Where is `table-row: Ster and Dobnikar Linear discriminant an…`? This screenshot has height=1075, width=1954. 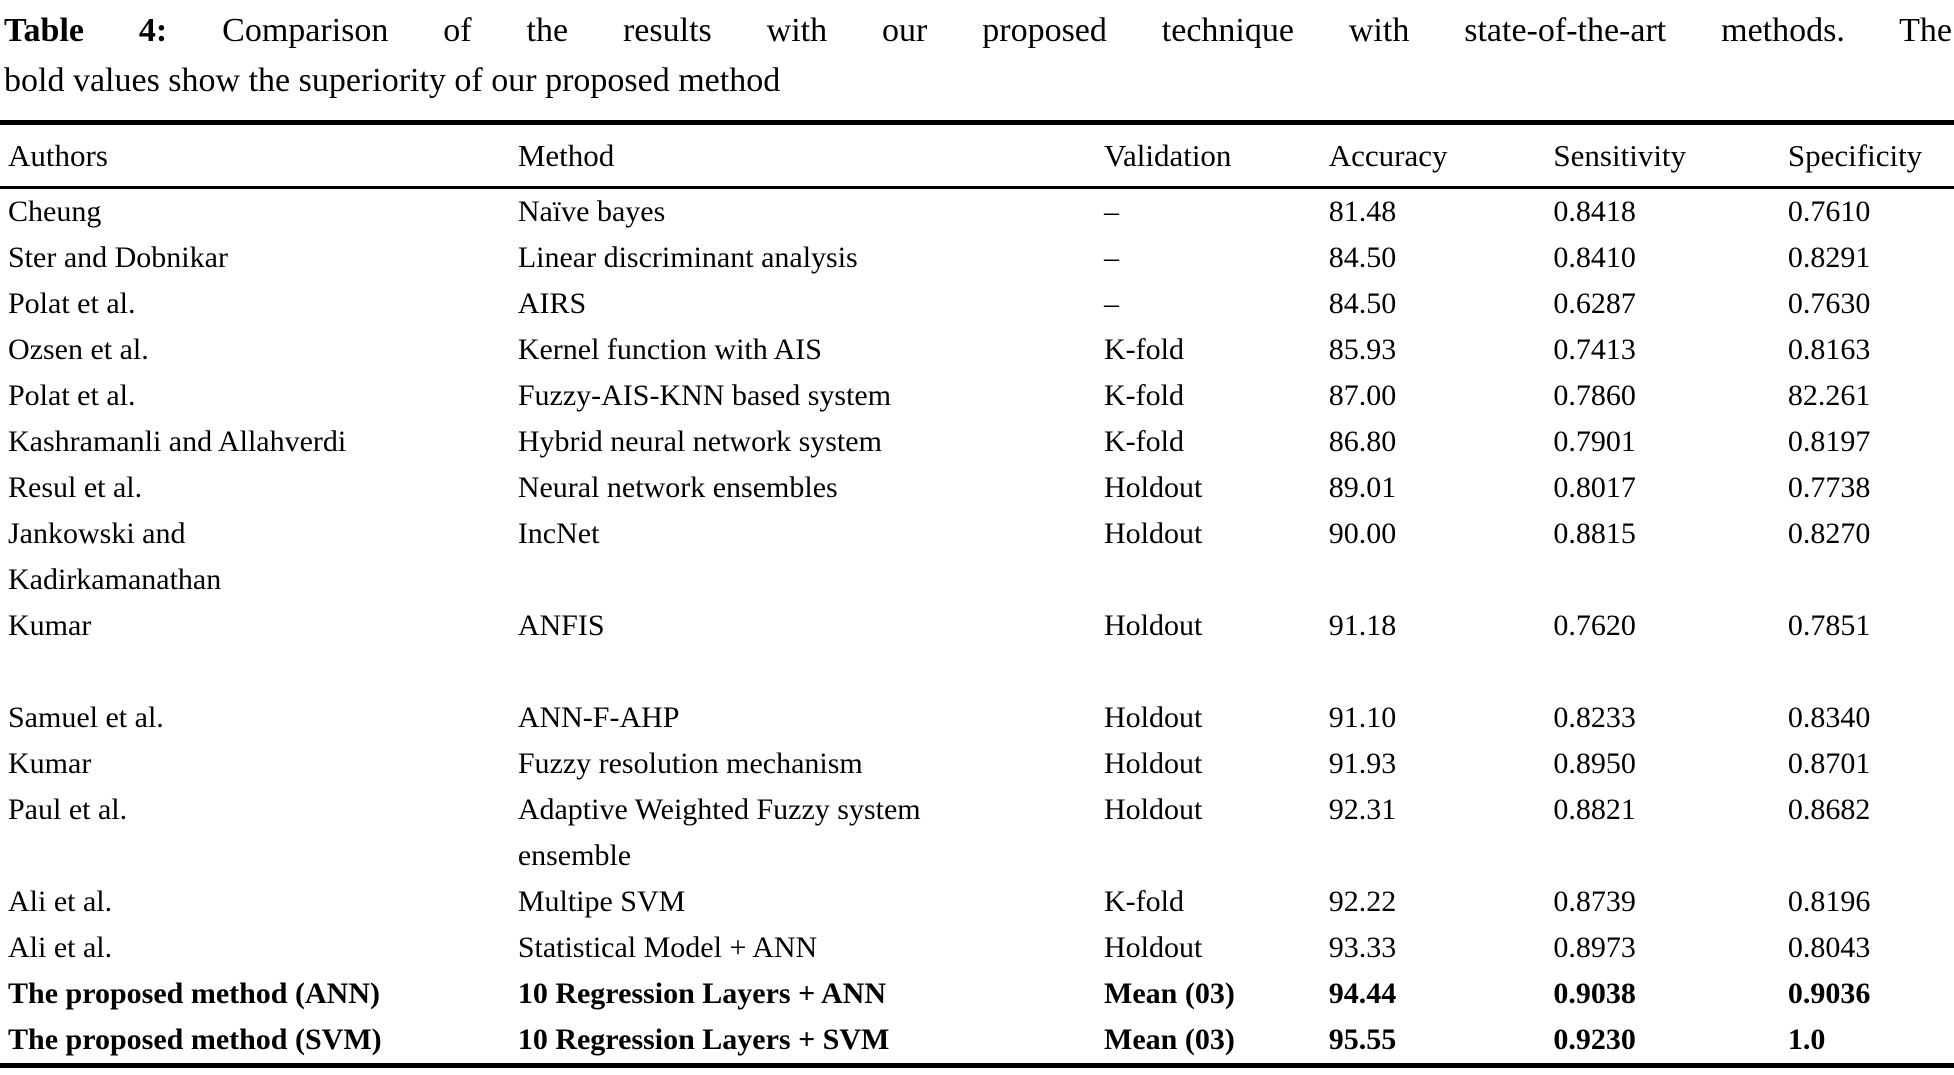
table-row: Ster and Dobnikar Linear discriminant an… is located at coordinates (977, 258).